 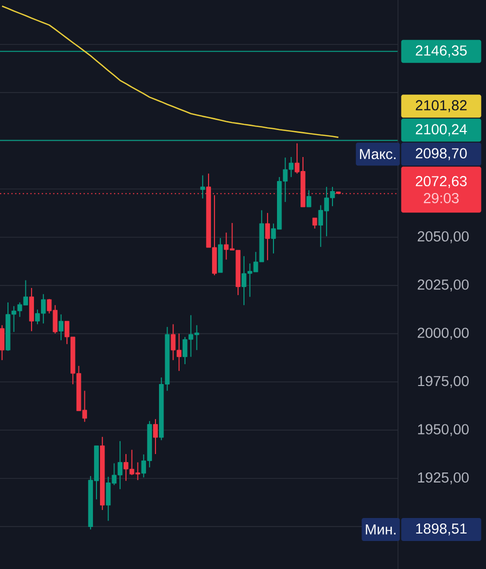 I want to click on y-tick-label: 1925,00, so click(x=443, y=478).